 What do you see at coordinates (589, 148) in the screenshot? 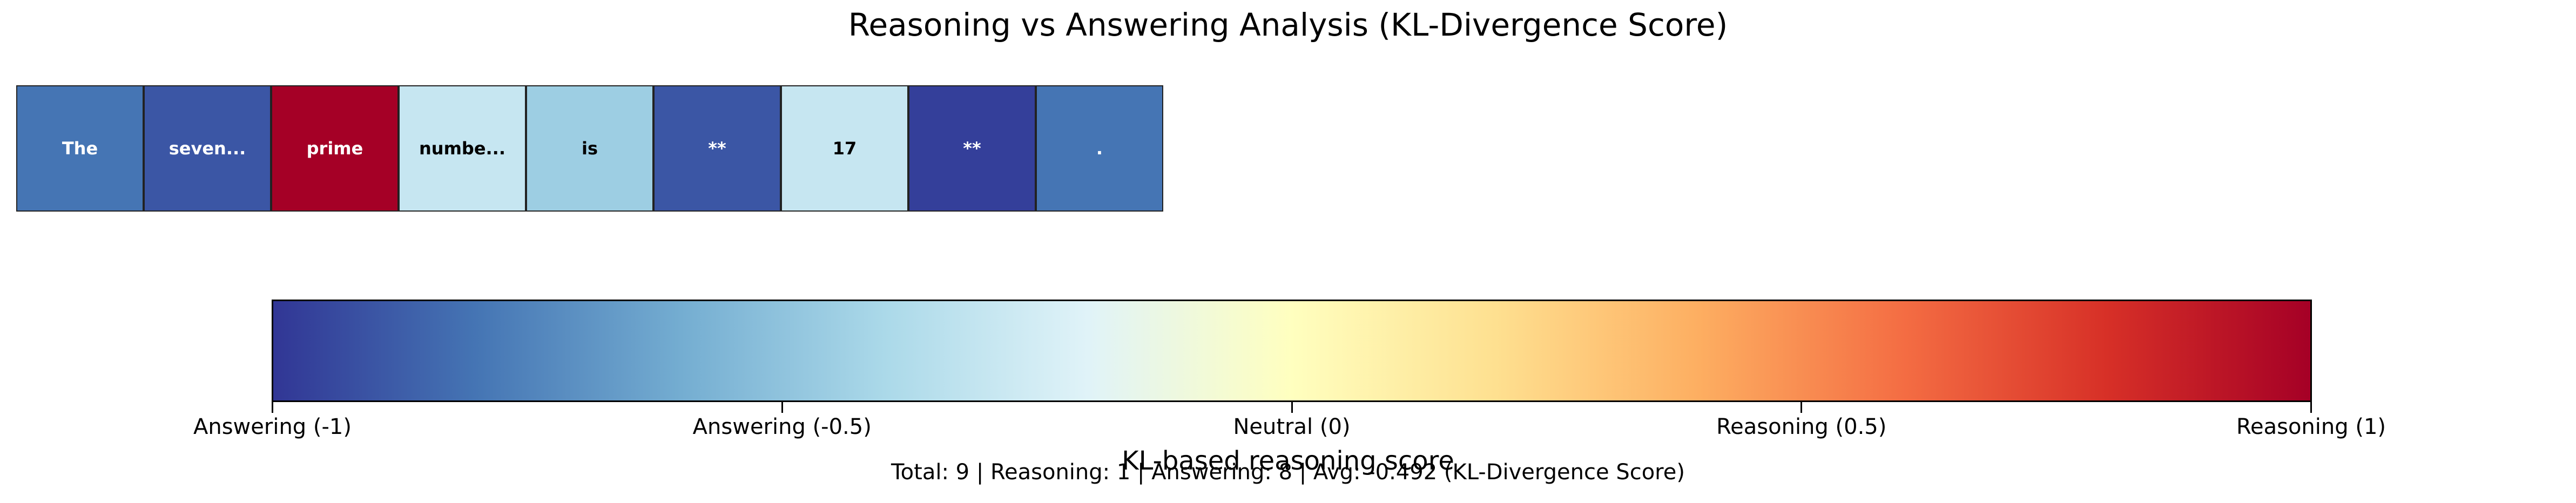
I see `token-cell: is` at bounding box center [589, 148].